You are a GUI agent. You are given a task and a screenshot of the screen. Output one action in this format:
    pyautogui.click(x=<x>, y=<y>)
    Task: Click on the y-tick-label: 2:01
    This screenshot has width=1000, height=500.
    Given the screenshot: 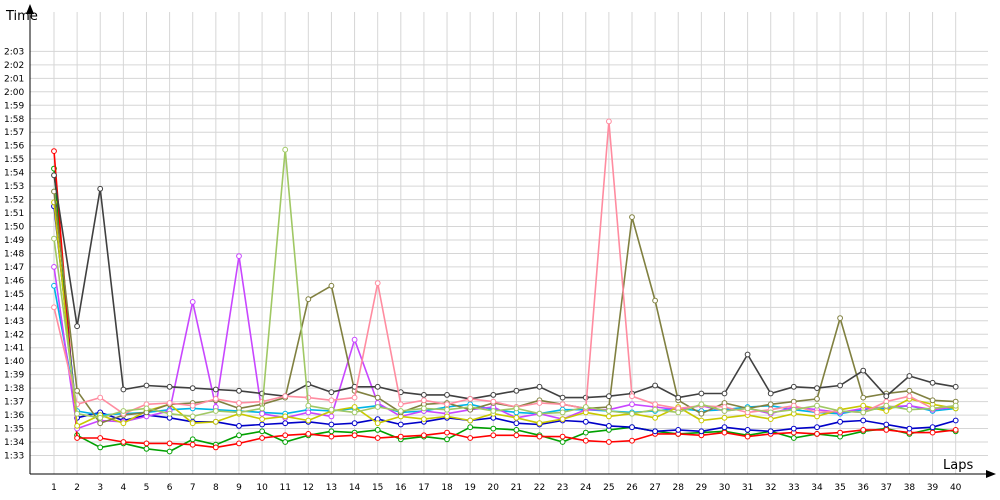 What is the action you would take?
    pyautogui.click(x=14, y=79)
    